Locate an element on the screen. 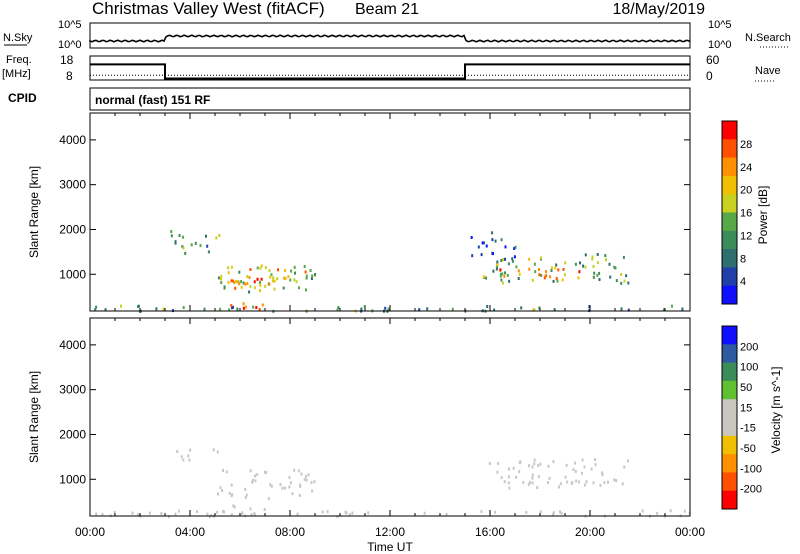 The image size is (800, 554). freq-unit-label: [MHz] is located at coordinates (16, 74).